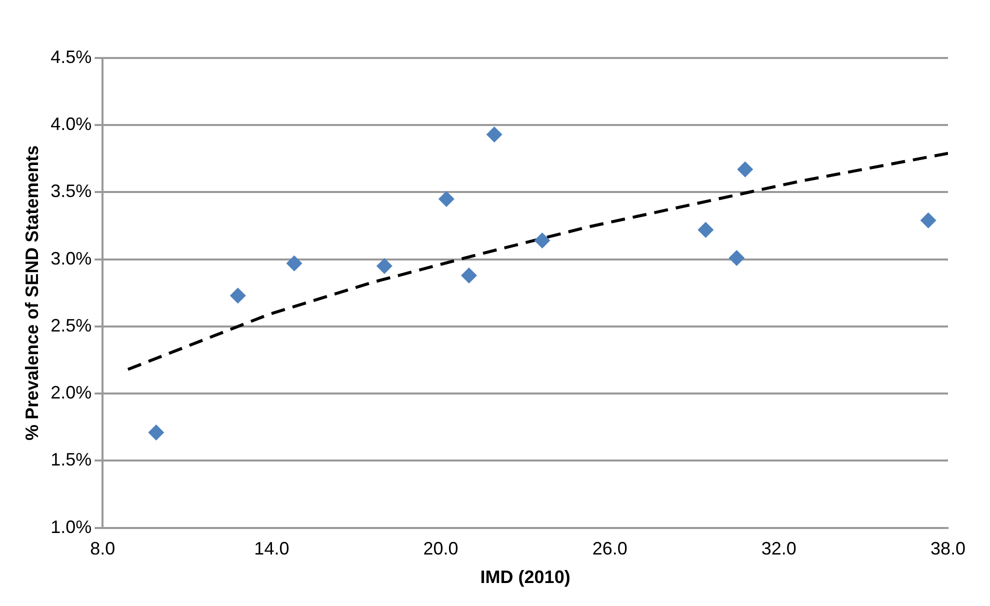 The height and width of the screenshot is (606, 990). Describe the element at coordinates (948, 548) in the screenshot. I see `x-tick-label: 38.0` at that location.